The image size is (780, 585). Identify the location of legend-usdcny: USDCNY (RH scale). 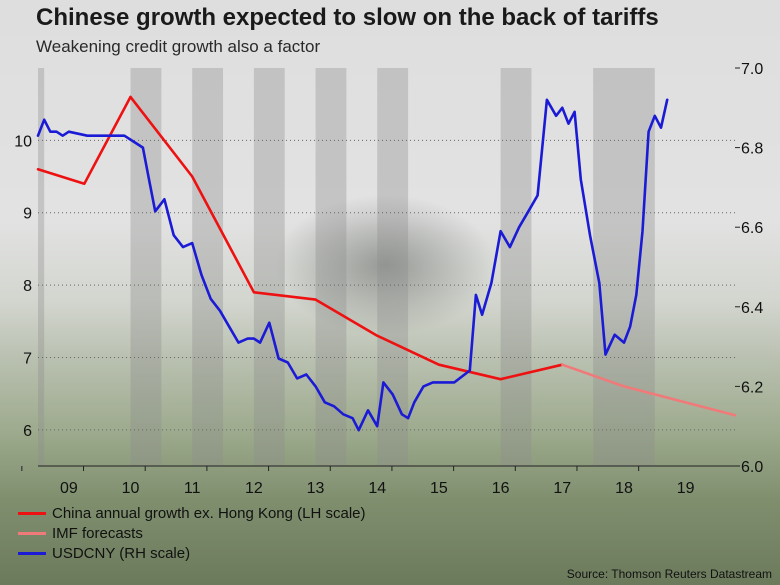
(104, 553).